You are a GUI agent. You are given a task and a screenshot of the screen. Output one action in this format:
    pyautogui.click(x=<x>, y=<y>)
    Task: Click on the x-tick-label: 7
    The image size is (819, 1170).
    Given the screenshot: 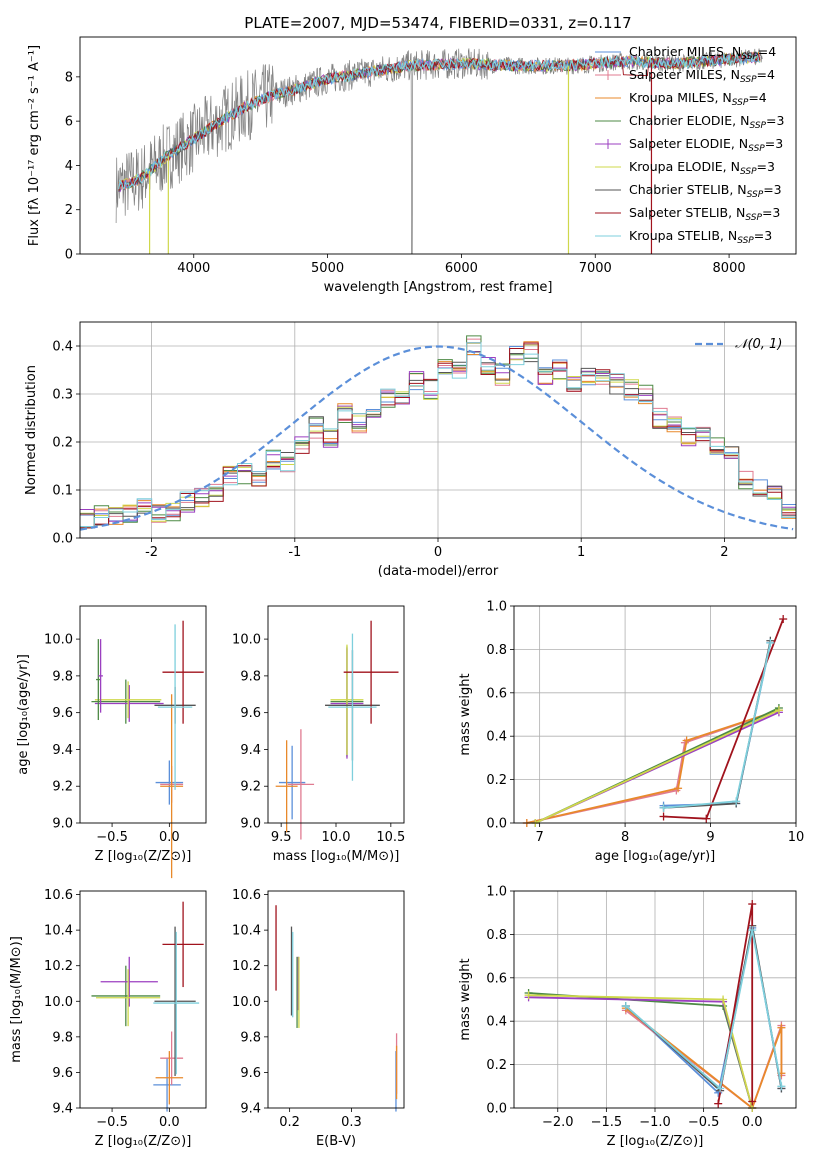 What is the action you would take?
    pyautogui.click(x=539, y=837)
    